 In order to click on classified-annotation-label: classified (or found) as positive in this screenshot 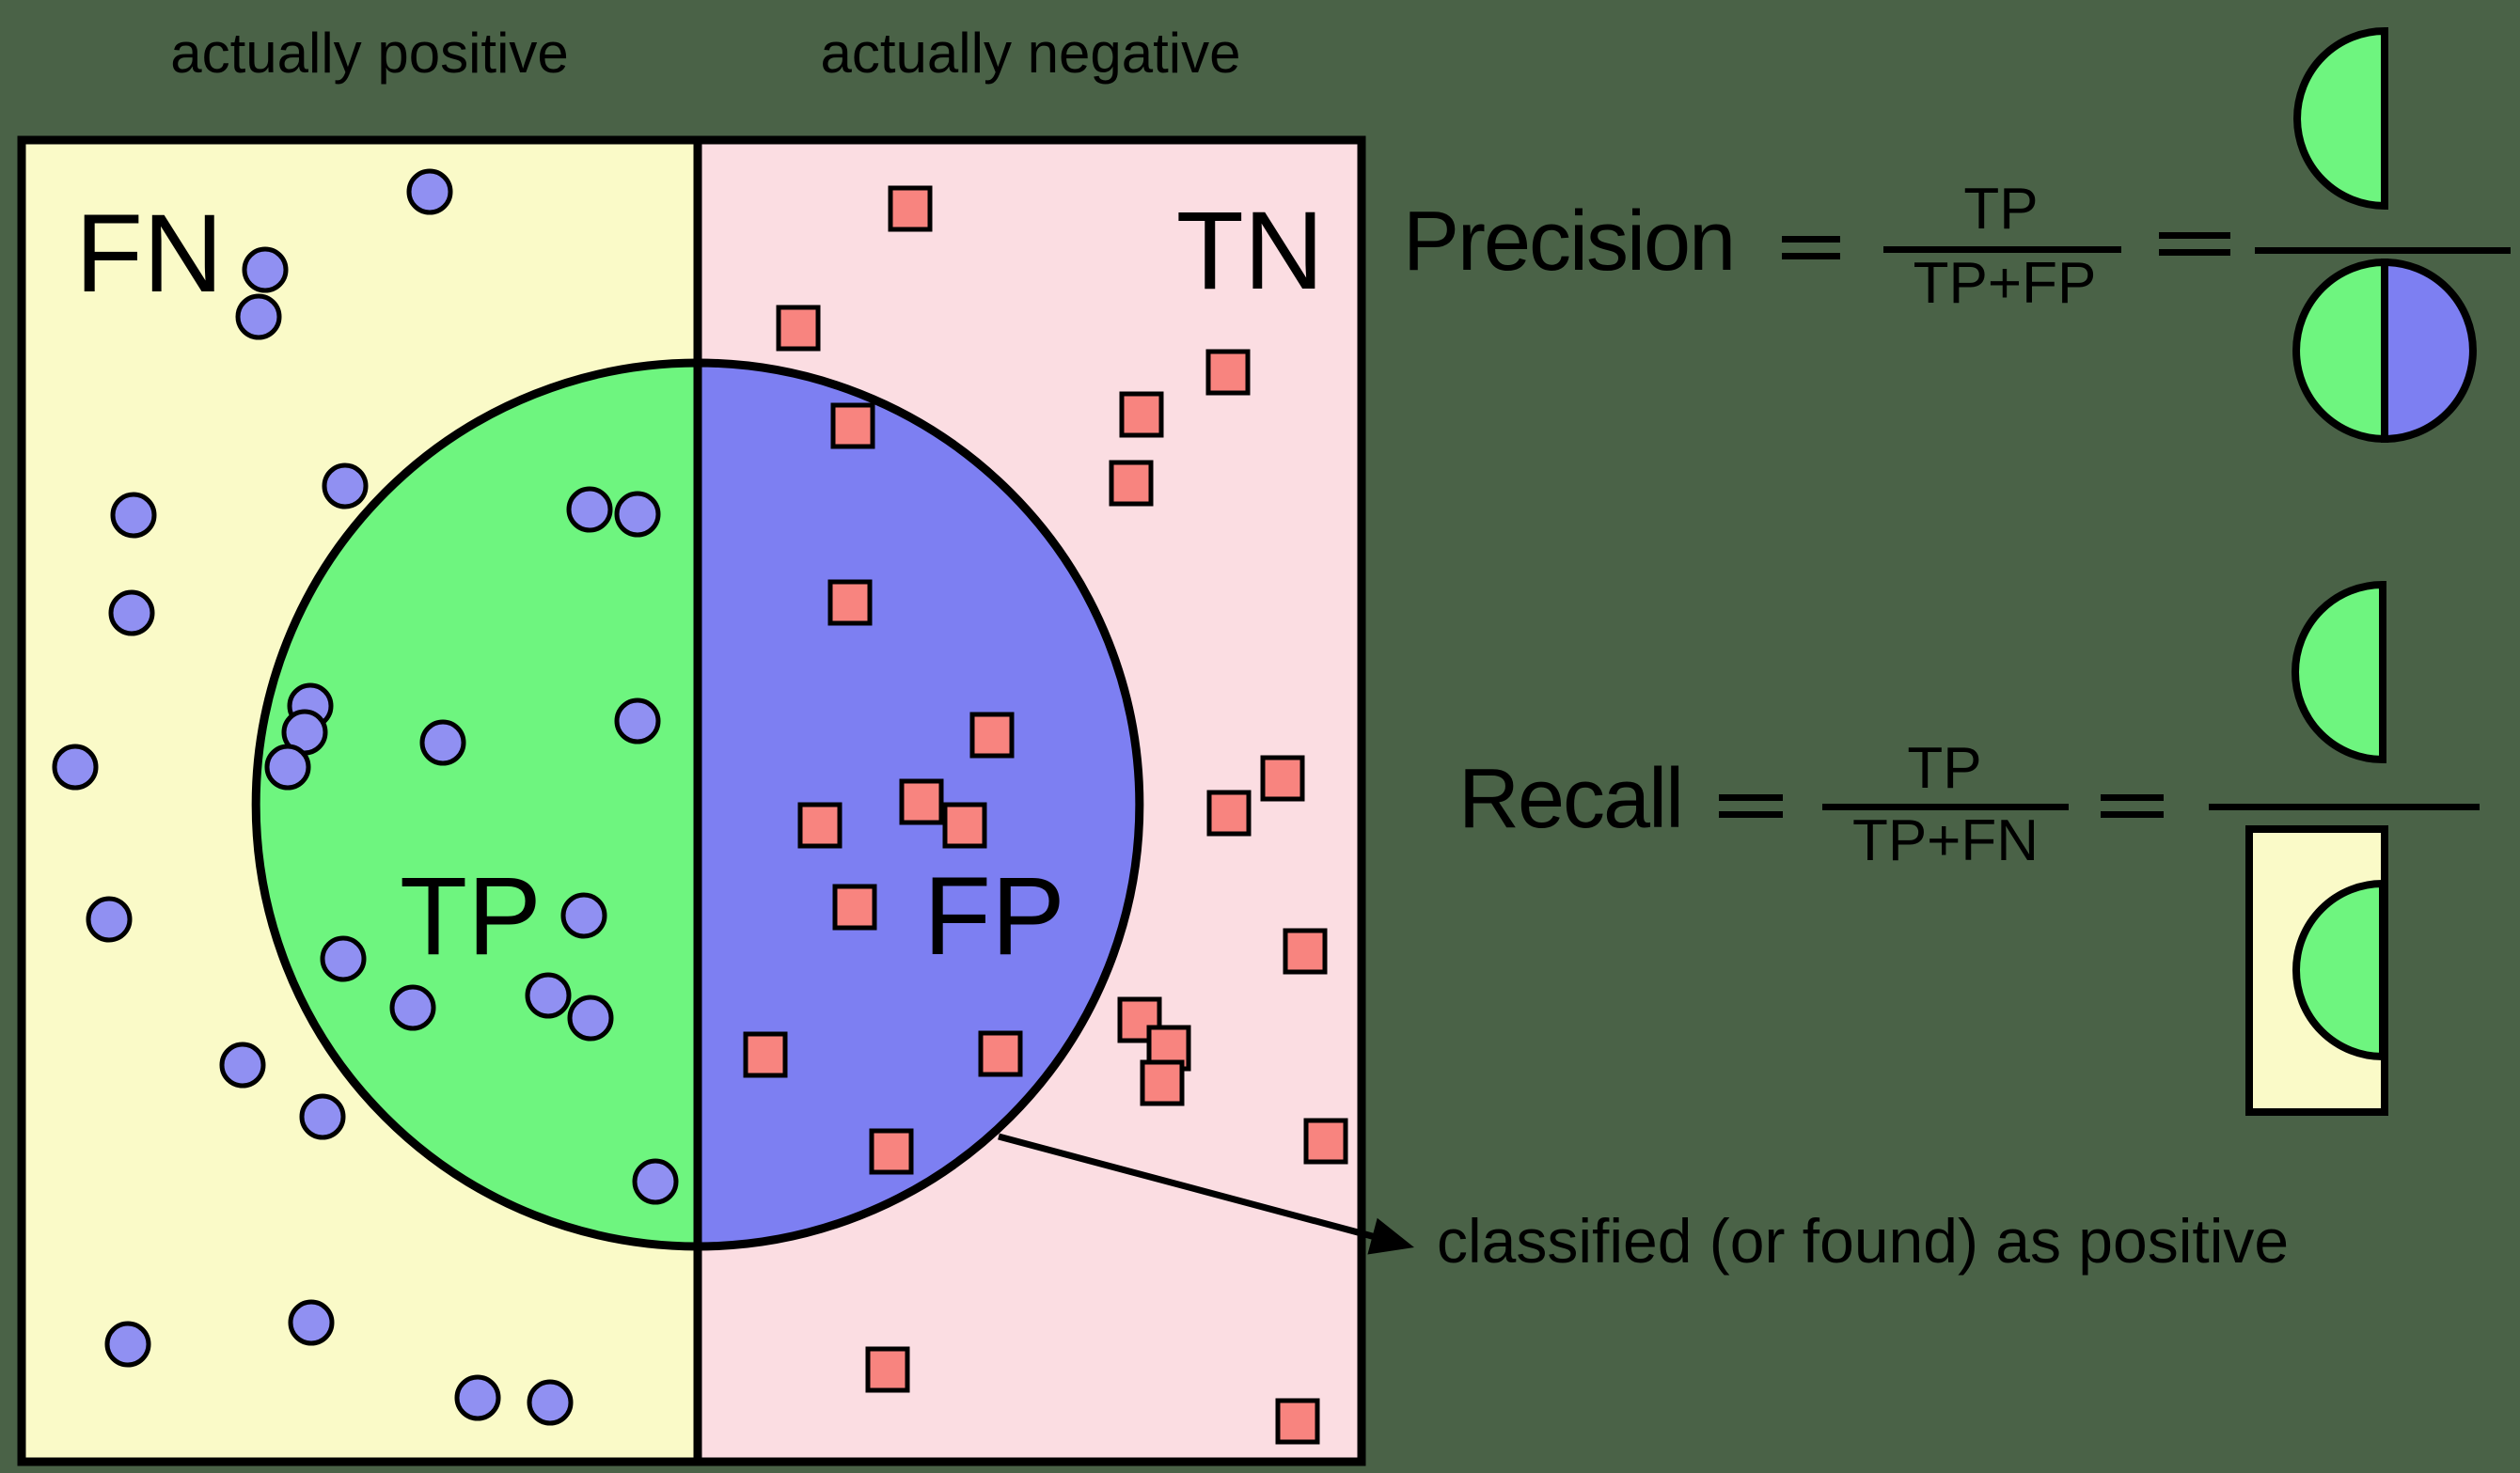, I will do `click(1863, 1241)`.